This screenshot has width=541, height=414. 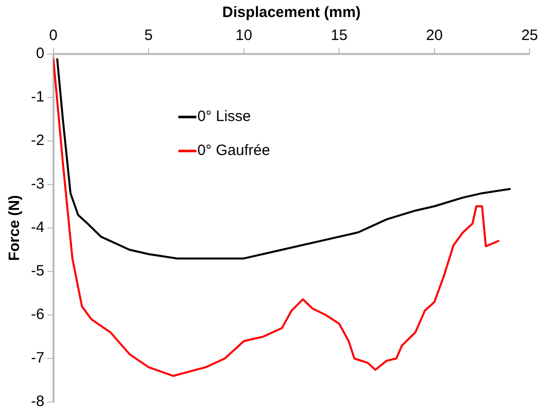 What do you see at coordinates (339, 35) in the screenshot?
I see `x-tick-label: 15` at bounding box center [339, 35].